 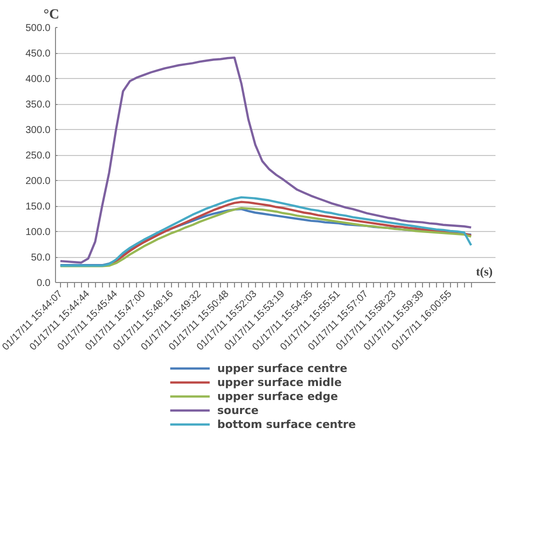 I want to click on x-axis-title: t(s), so click(x=484, y=271).